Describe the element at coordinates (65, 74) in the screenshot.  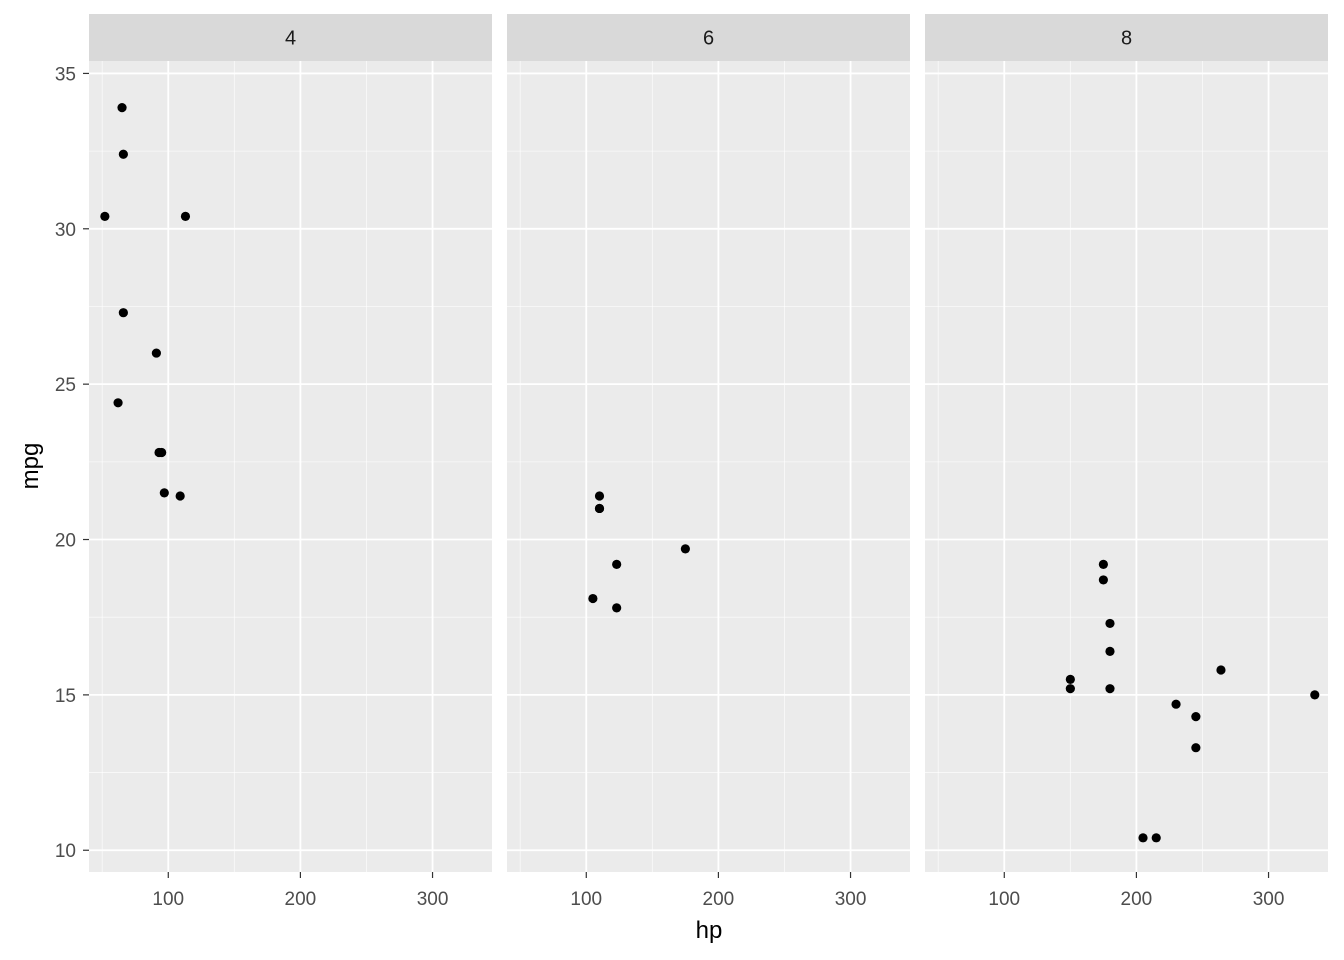
I see `y-tick-label: 35` at that location.